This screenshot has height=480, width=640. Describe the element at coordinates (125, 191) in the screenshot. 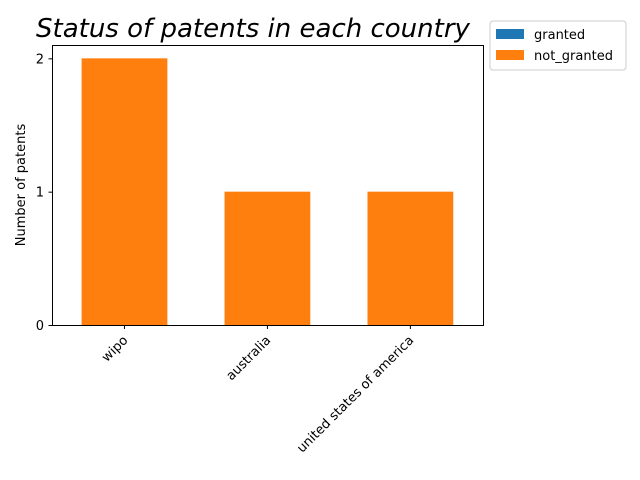

I see `bar-not_granted-wipo` at that location.